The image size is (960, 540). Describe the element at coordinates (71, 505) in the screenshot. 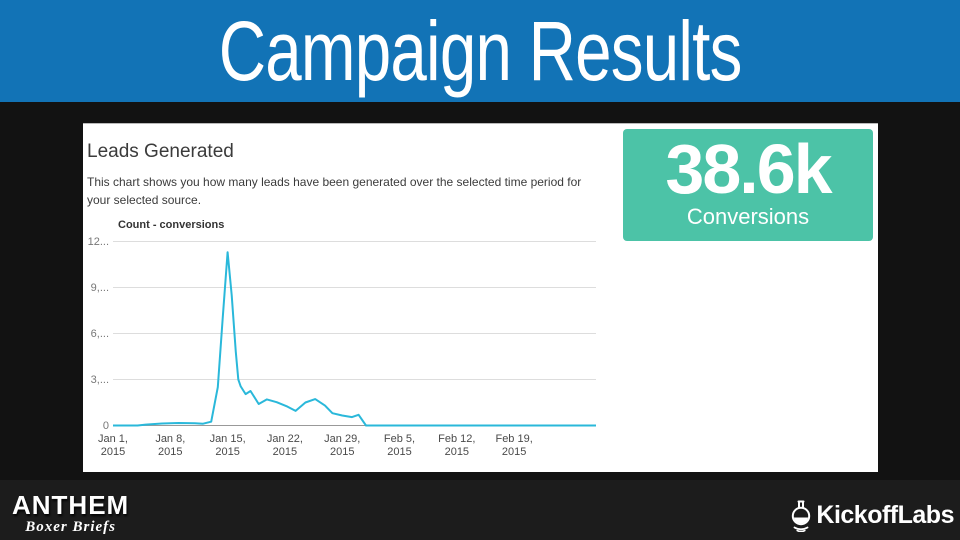

I see `anthem-wordmark: ANTHEM` at that location.